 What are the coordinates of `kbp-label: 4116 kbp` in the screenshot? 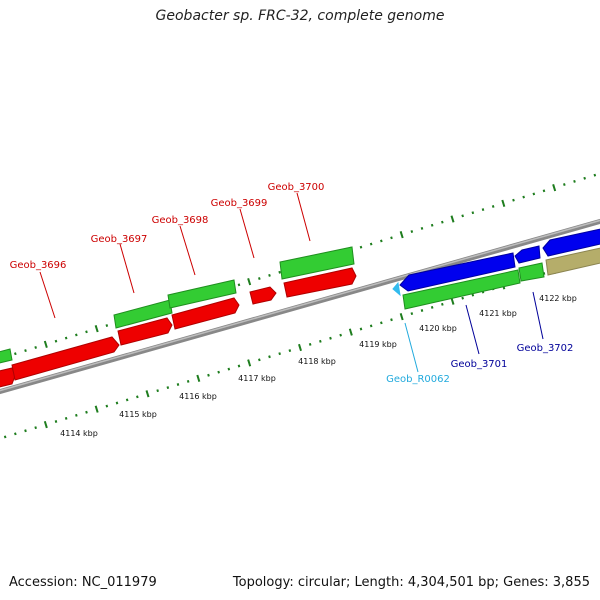 It's located at (198, 396).